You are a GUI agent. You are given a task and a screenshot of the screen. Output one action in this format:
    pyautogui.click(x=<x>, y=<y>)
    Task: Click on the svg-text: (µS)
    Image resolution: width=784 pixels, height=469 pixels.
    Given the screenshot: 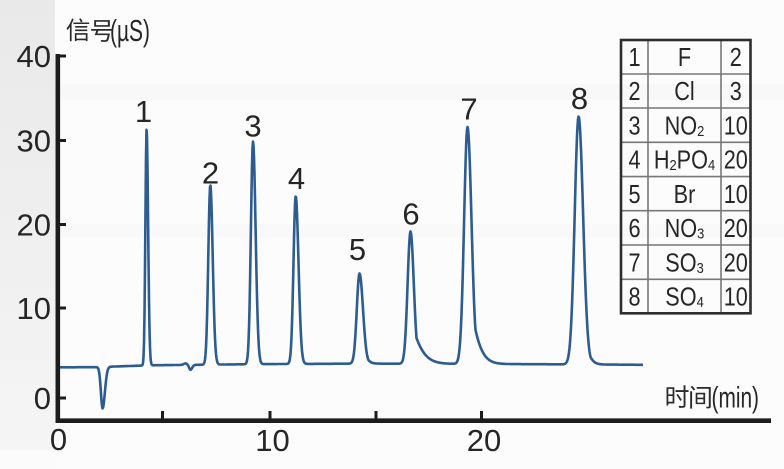 What is the action you would take?
    pyautogui.click(x=130, y=30)
    